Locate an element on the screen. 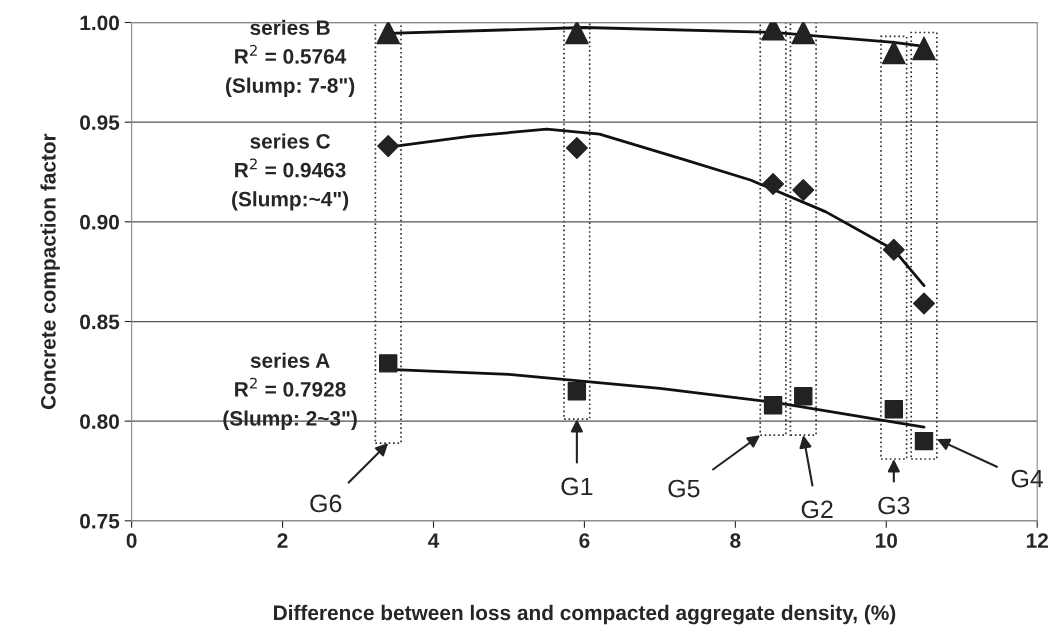  annotation: (Slump:~4") is located at coordinates (290, 201).